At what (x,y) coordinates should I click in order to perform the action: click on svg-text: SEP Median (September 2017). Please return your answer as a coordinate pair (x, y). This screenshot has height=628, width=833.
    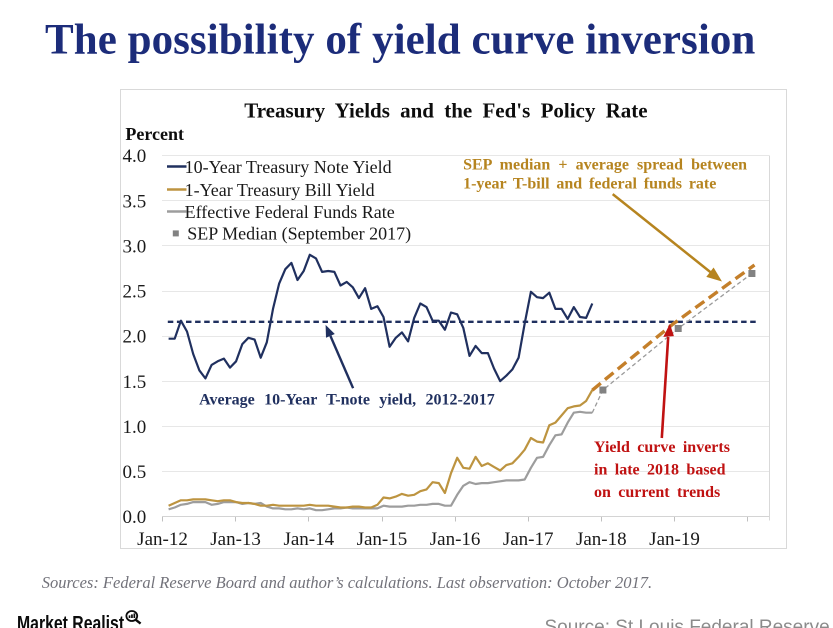
    Looking at the image, I should click on (299, 234).